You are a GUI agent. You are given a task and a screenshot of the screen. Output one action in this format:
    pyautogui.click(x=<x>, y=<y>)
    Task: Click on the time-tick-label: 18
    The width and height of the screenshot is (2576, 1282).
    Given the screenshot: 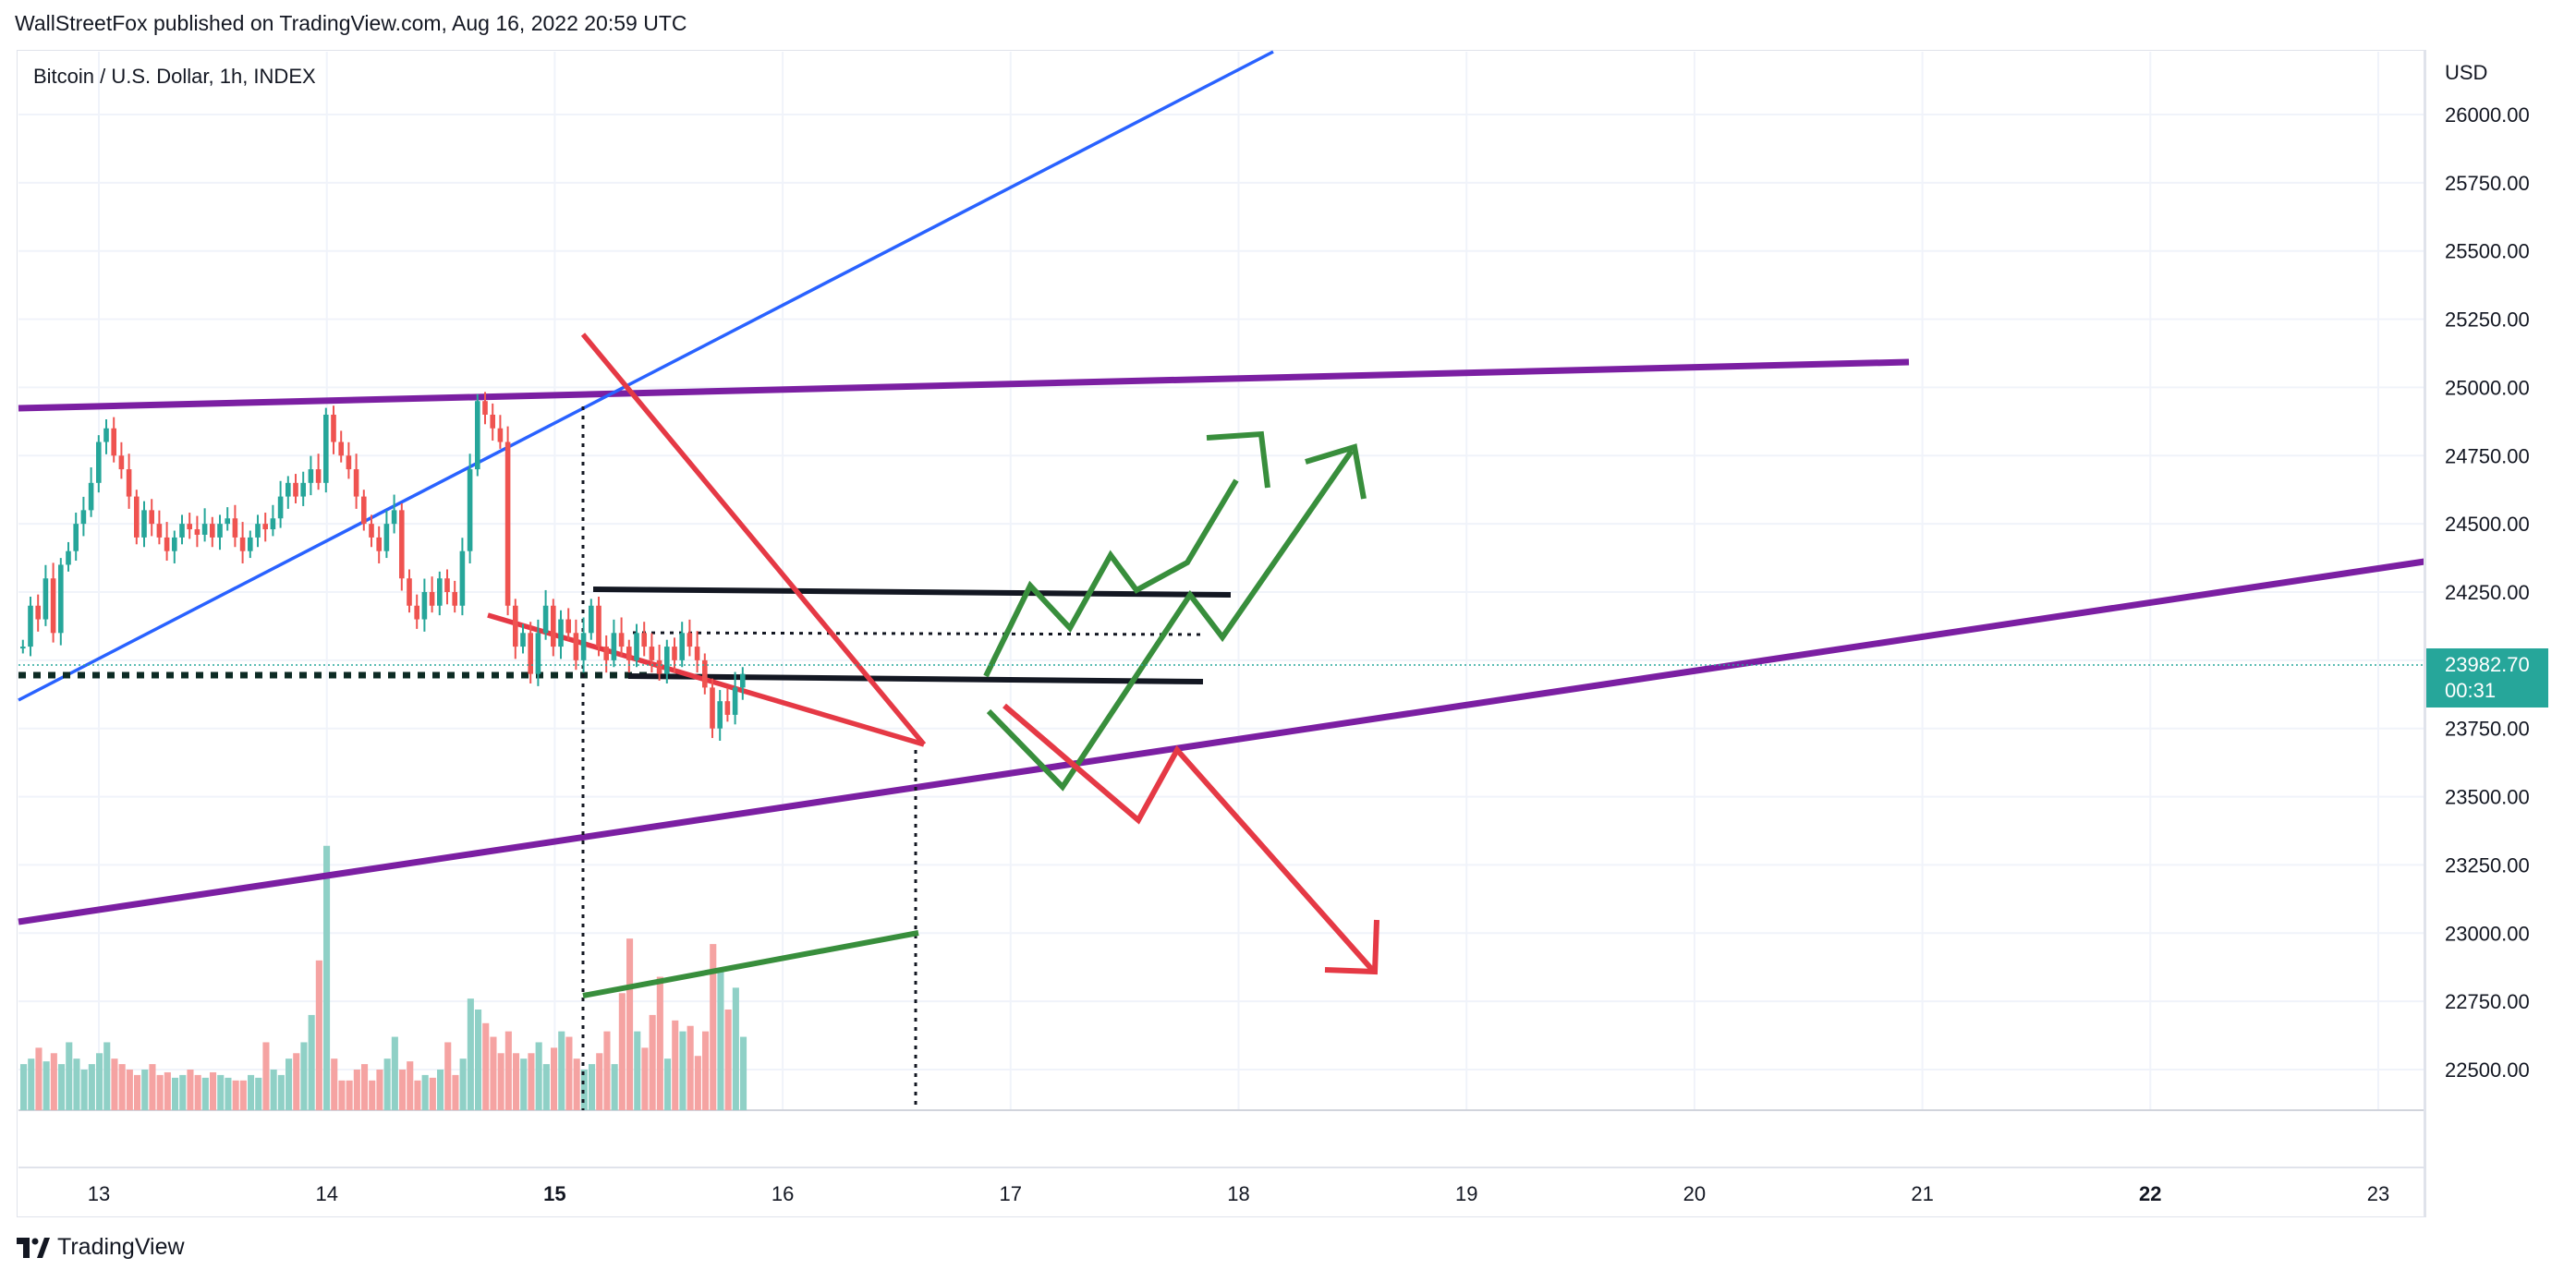 What is the action you would take?
    pyautogui.click(x=1238, y=1193)
    